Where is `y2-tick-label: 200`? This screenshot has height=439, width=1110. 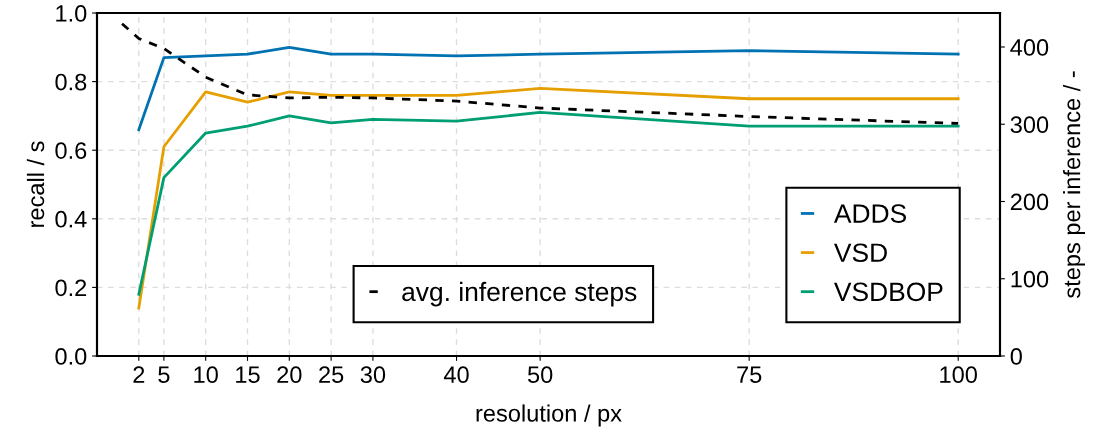
y2-tick-label: 200 is located at coordinates (1029, 202).